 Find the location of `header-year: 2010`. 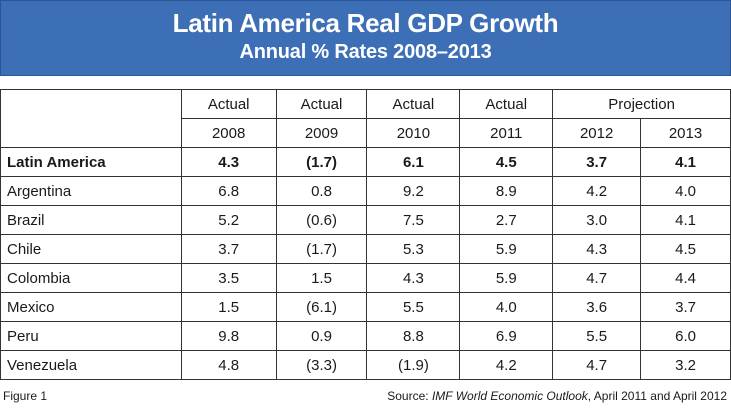

header-year: 2010 is located at coordinates (413, 133).